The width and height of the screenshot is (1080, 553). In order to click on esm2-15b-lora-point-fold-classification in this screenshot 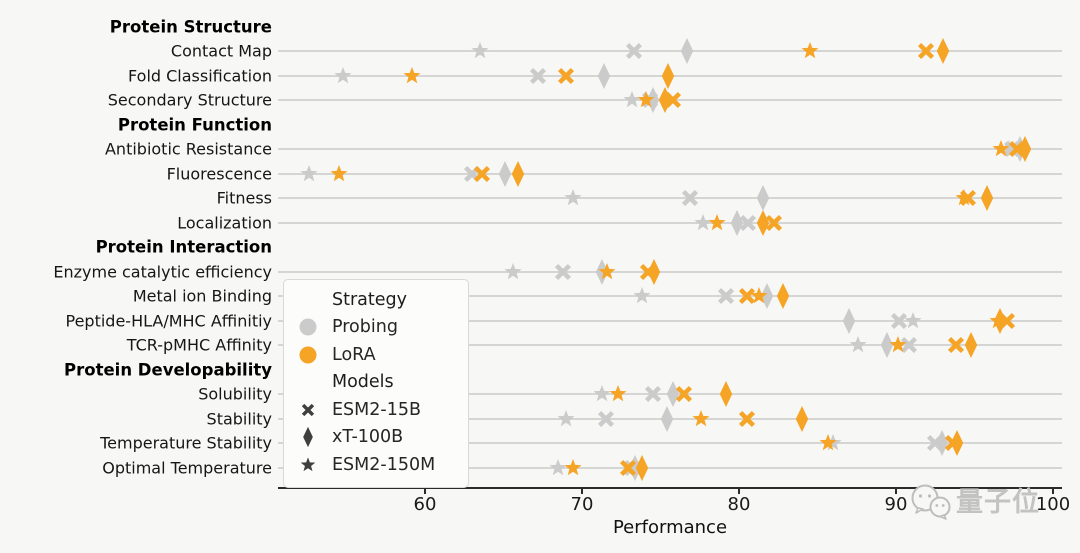, I will do `click(566, 75)`.